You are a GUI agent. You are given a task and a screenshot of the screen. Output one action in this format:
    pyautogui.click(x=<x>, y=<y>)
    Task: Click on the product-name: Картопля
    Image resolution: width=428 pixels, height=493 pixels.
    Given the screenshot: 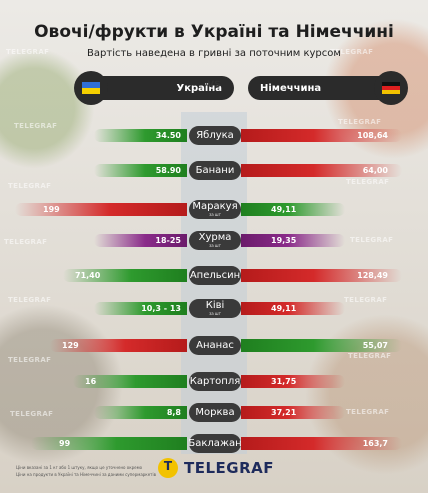 What is the action you would take?
    pyautogui.click(x=215, y=381)
    